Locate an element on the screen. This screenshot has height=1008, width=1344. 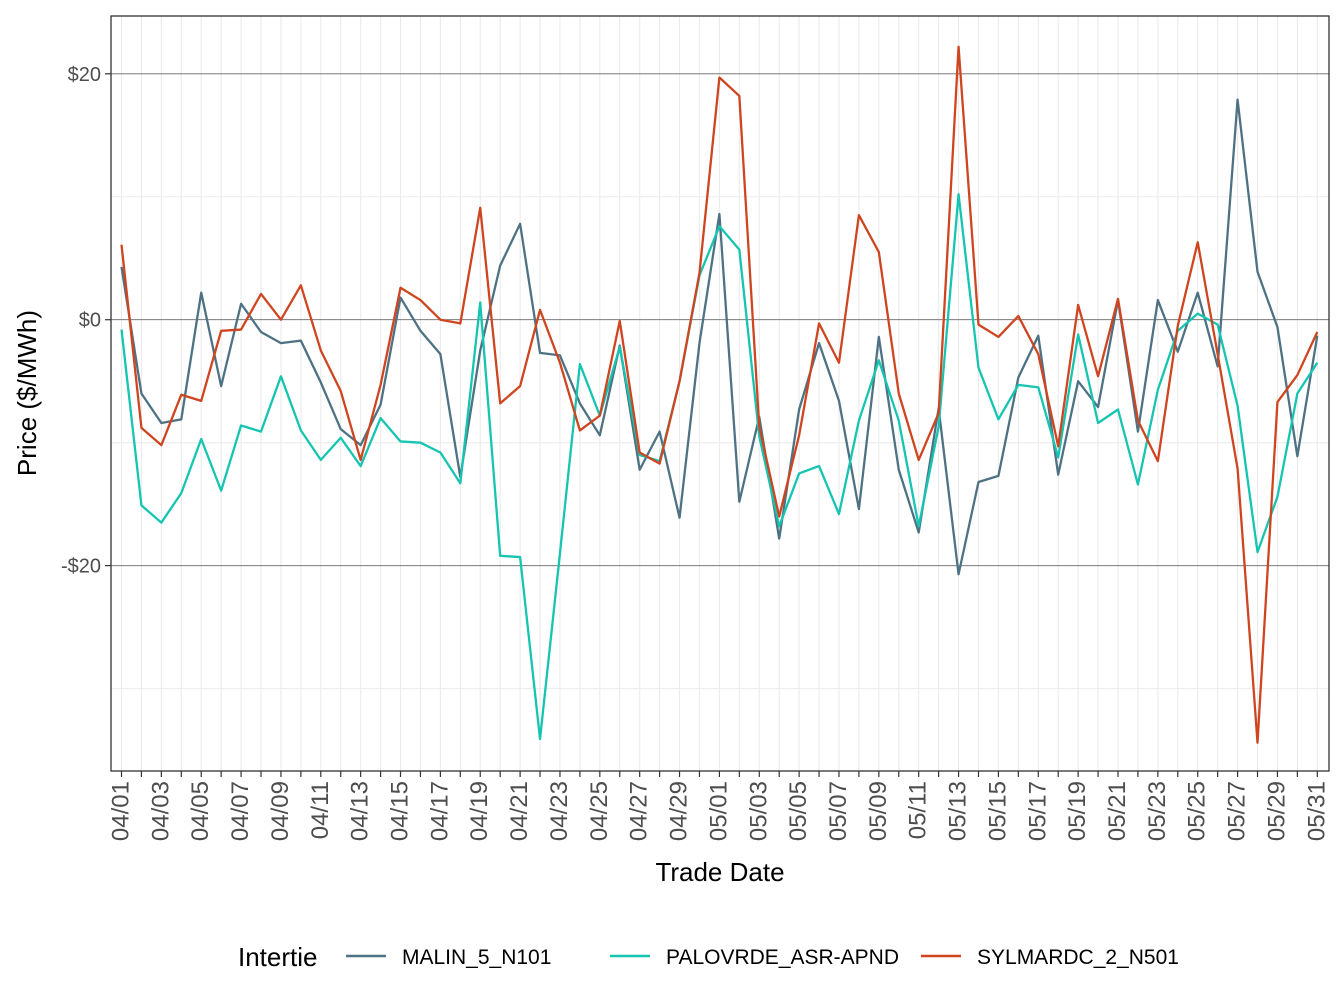
x-tick-label: 05/01 is located at coordinates (718, 811).